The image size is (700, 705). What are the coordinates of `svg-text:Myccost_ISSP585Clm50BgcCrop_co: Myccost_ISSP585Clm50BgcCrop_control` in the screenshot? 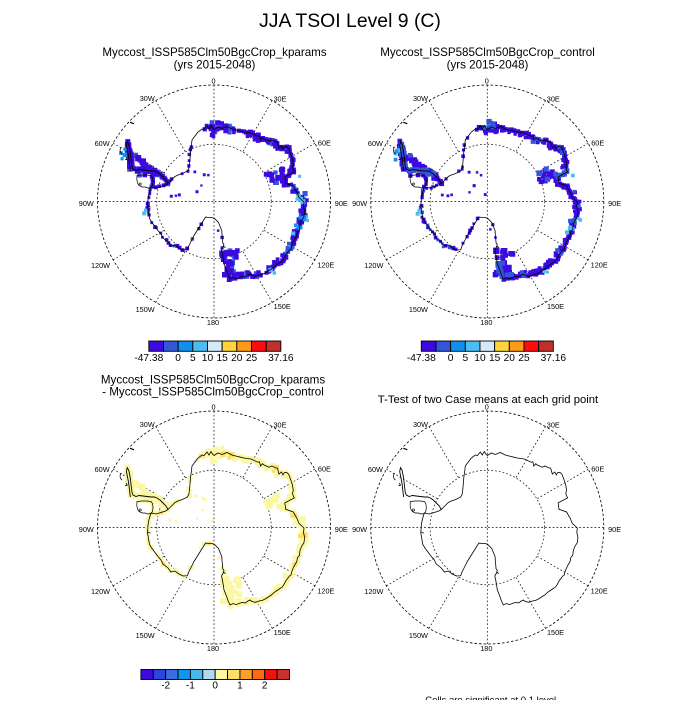 It's located at (487, 52).